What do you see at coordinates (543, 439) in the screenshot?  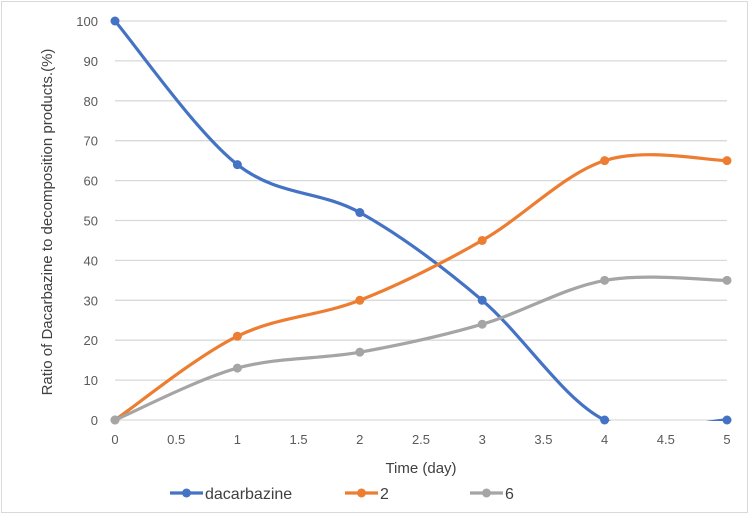 I see `x-tick-label: 3.5` at bounding box center [543, 439].